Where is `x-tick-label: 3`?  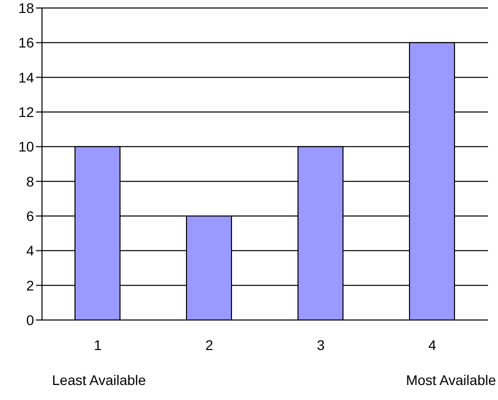 x-tick-label: 3 is located at coordinates (320, 344).